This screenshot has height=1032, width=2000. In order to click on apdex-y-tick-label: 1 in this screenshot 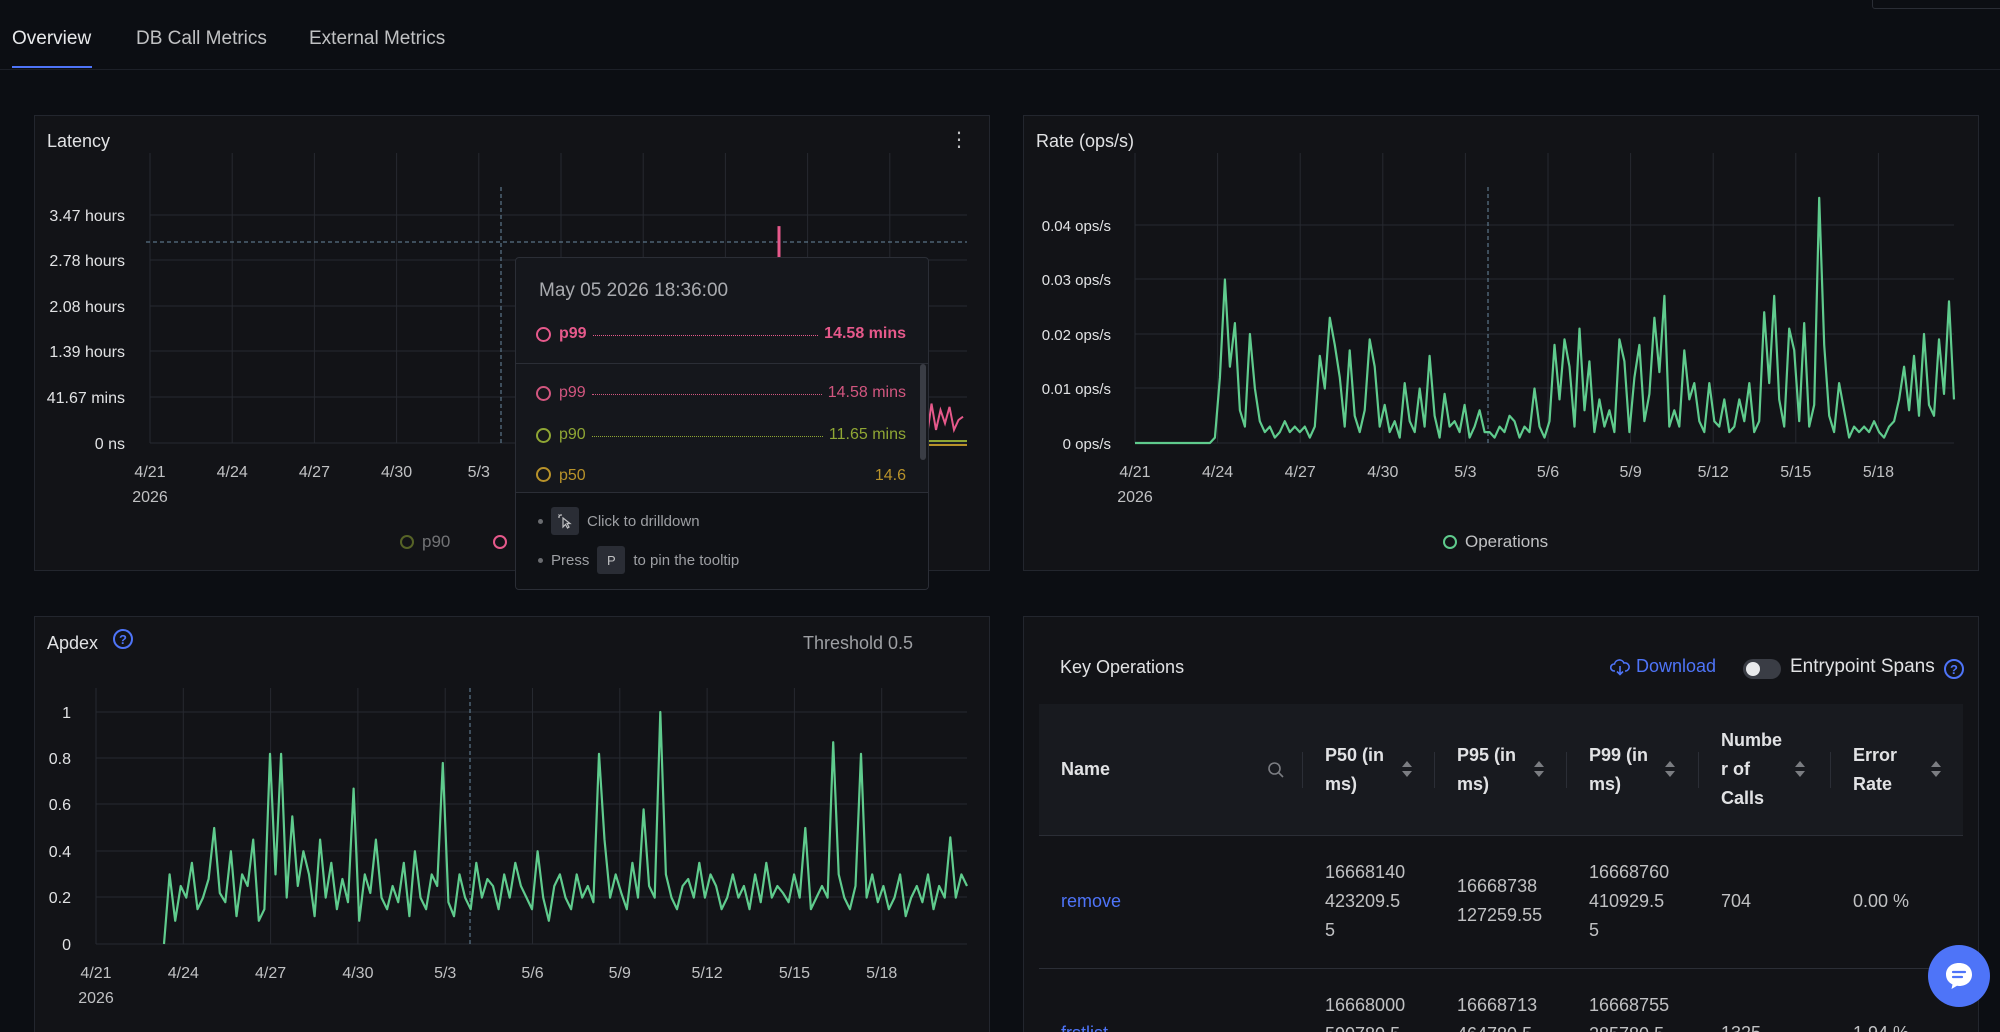, I will do `click(66, 713)`.